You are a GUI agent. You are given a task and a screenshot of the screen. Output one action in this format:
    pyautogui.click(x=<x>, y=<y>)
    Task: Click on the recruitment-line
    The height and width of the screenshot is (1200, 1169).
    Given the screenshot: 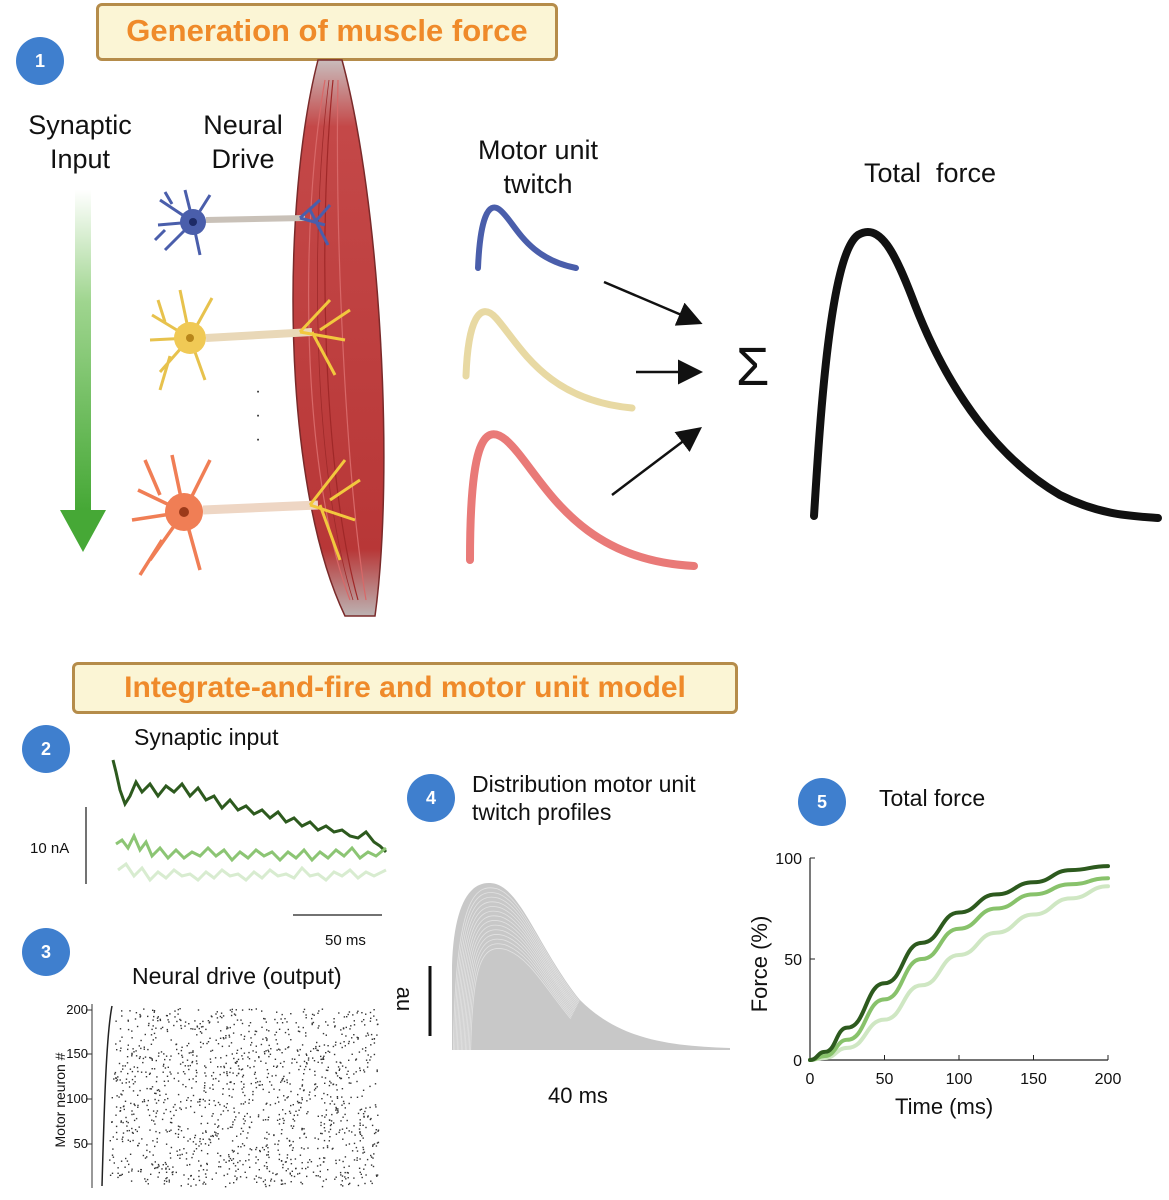 What is the action you would take?
    pyautogui.click(x=107, y=1096)
    